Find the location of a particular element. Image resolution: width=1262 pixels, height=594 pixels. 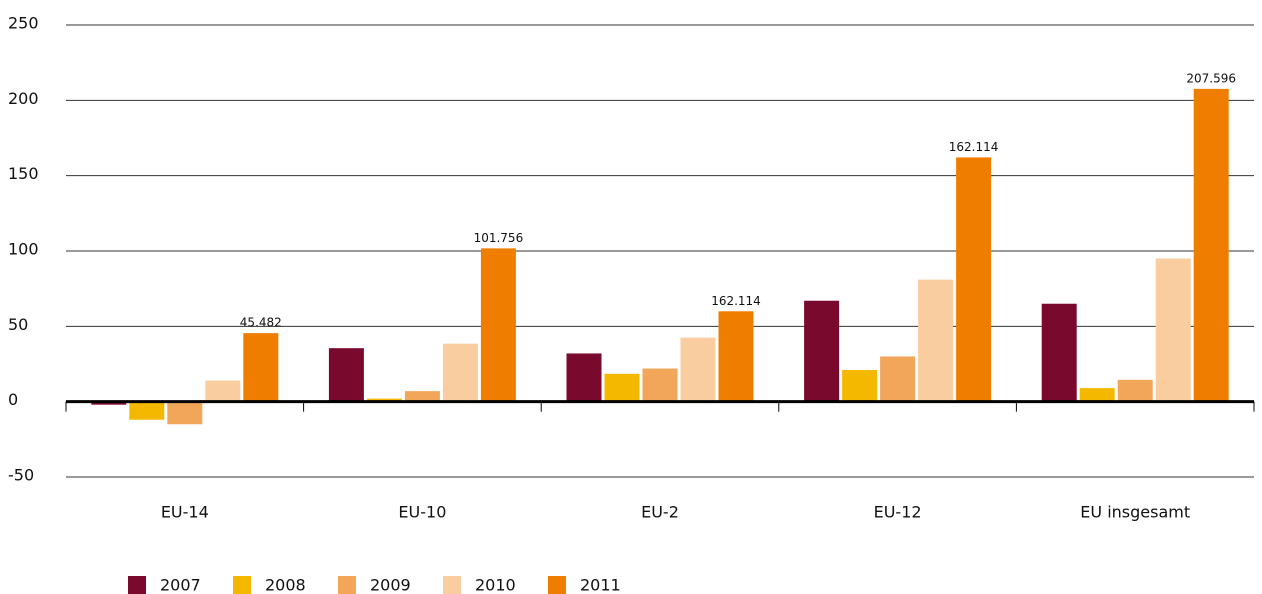

legend-label: 2010 is located at coordinates (495, 585).